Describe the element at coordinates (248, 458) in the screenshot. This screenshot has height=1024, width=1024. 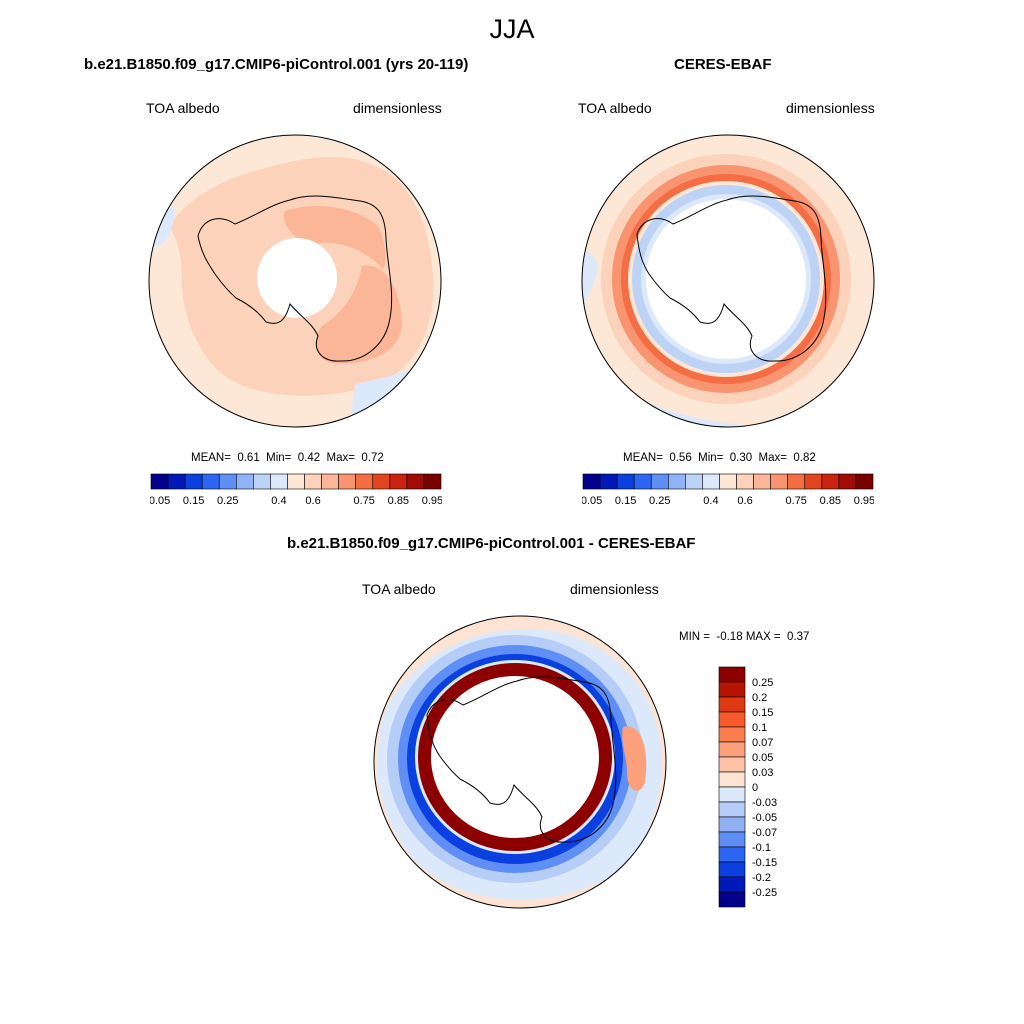
I see `mean-value: 0.61` at that location.